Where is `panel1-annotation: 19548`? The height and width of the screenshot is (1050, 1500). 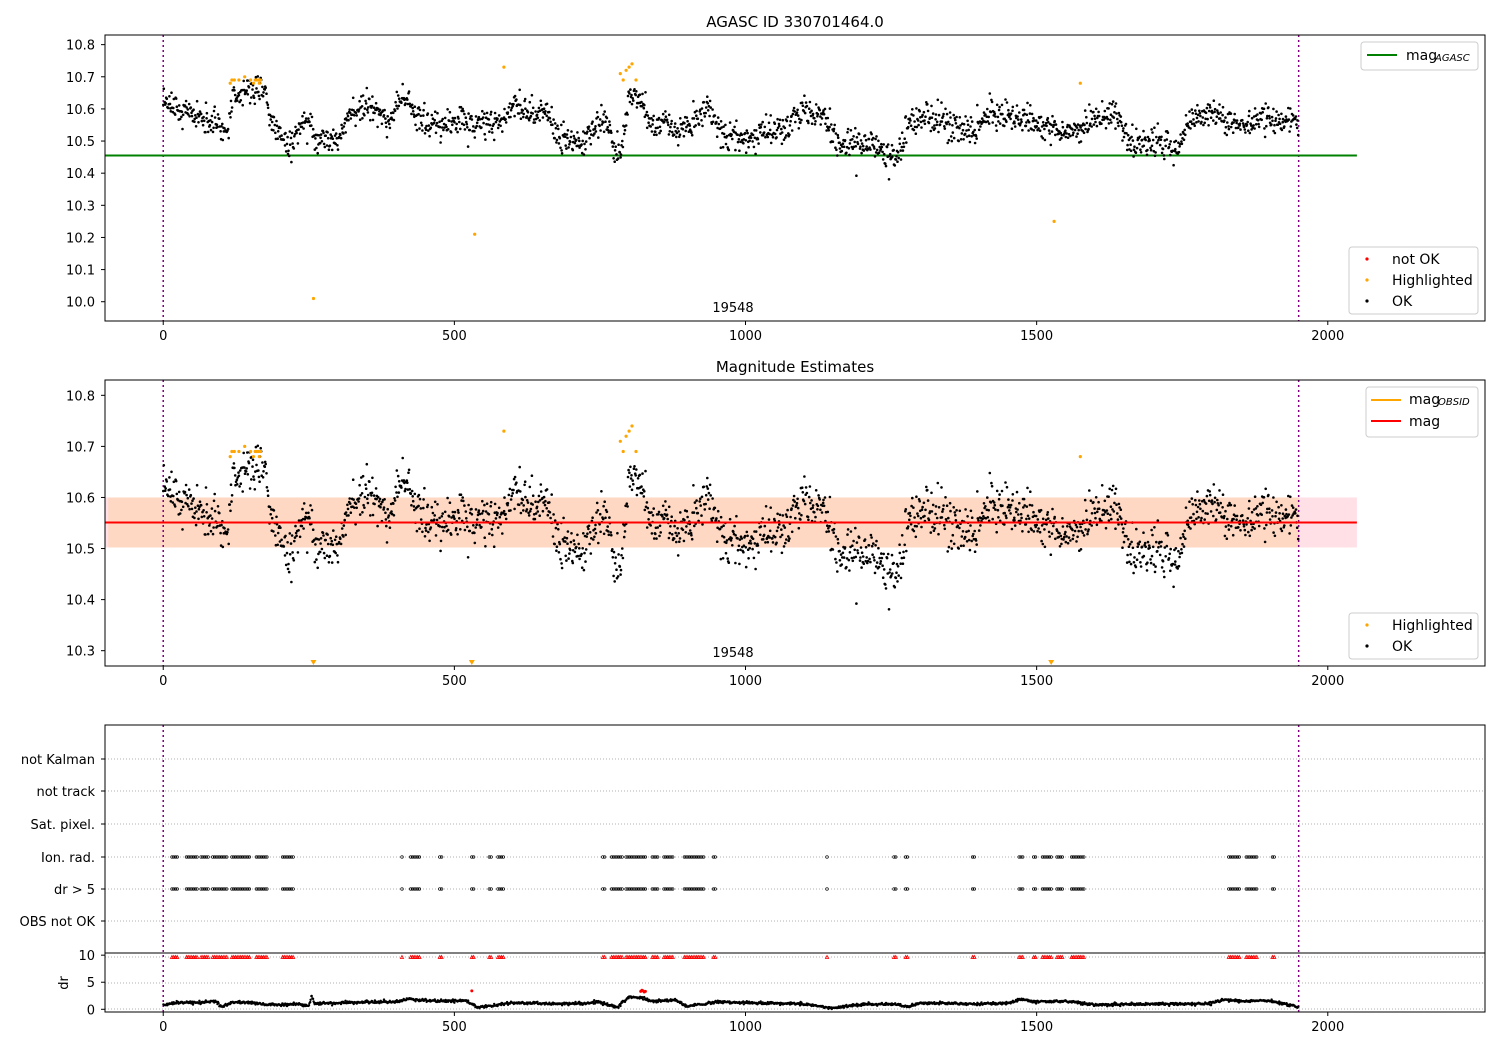 panel1-annotation: 19548 is located at coordinates (732, 308).